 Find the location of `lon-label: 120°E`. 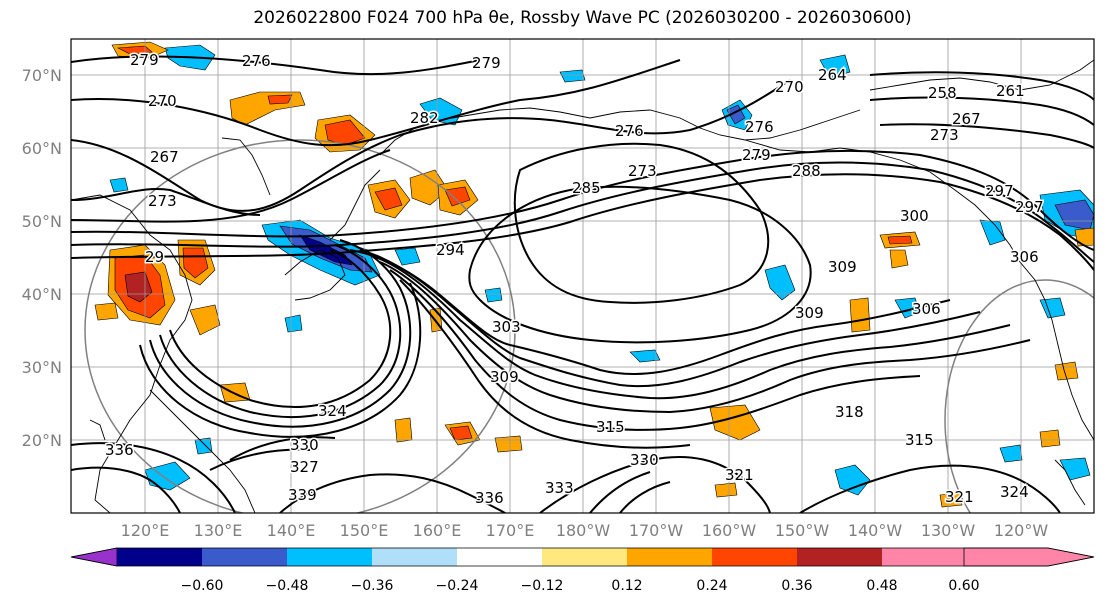

lon-label: 120°E is located at coordinates (145, 530).